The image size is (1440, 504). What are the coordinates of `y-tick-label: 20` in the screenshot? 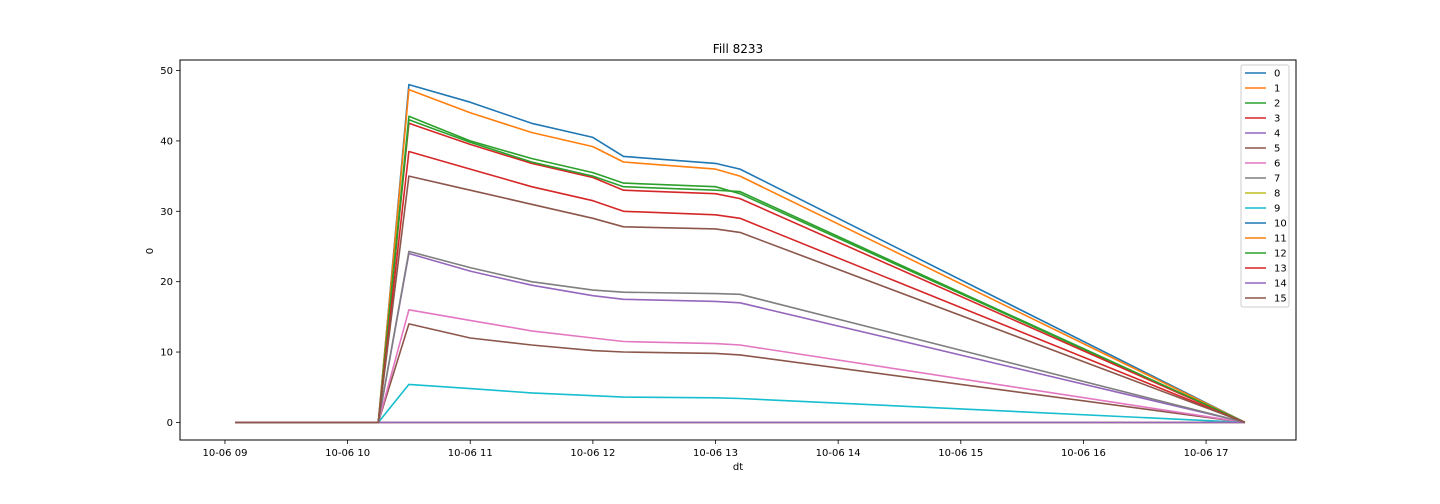 It's located at (166, 282).